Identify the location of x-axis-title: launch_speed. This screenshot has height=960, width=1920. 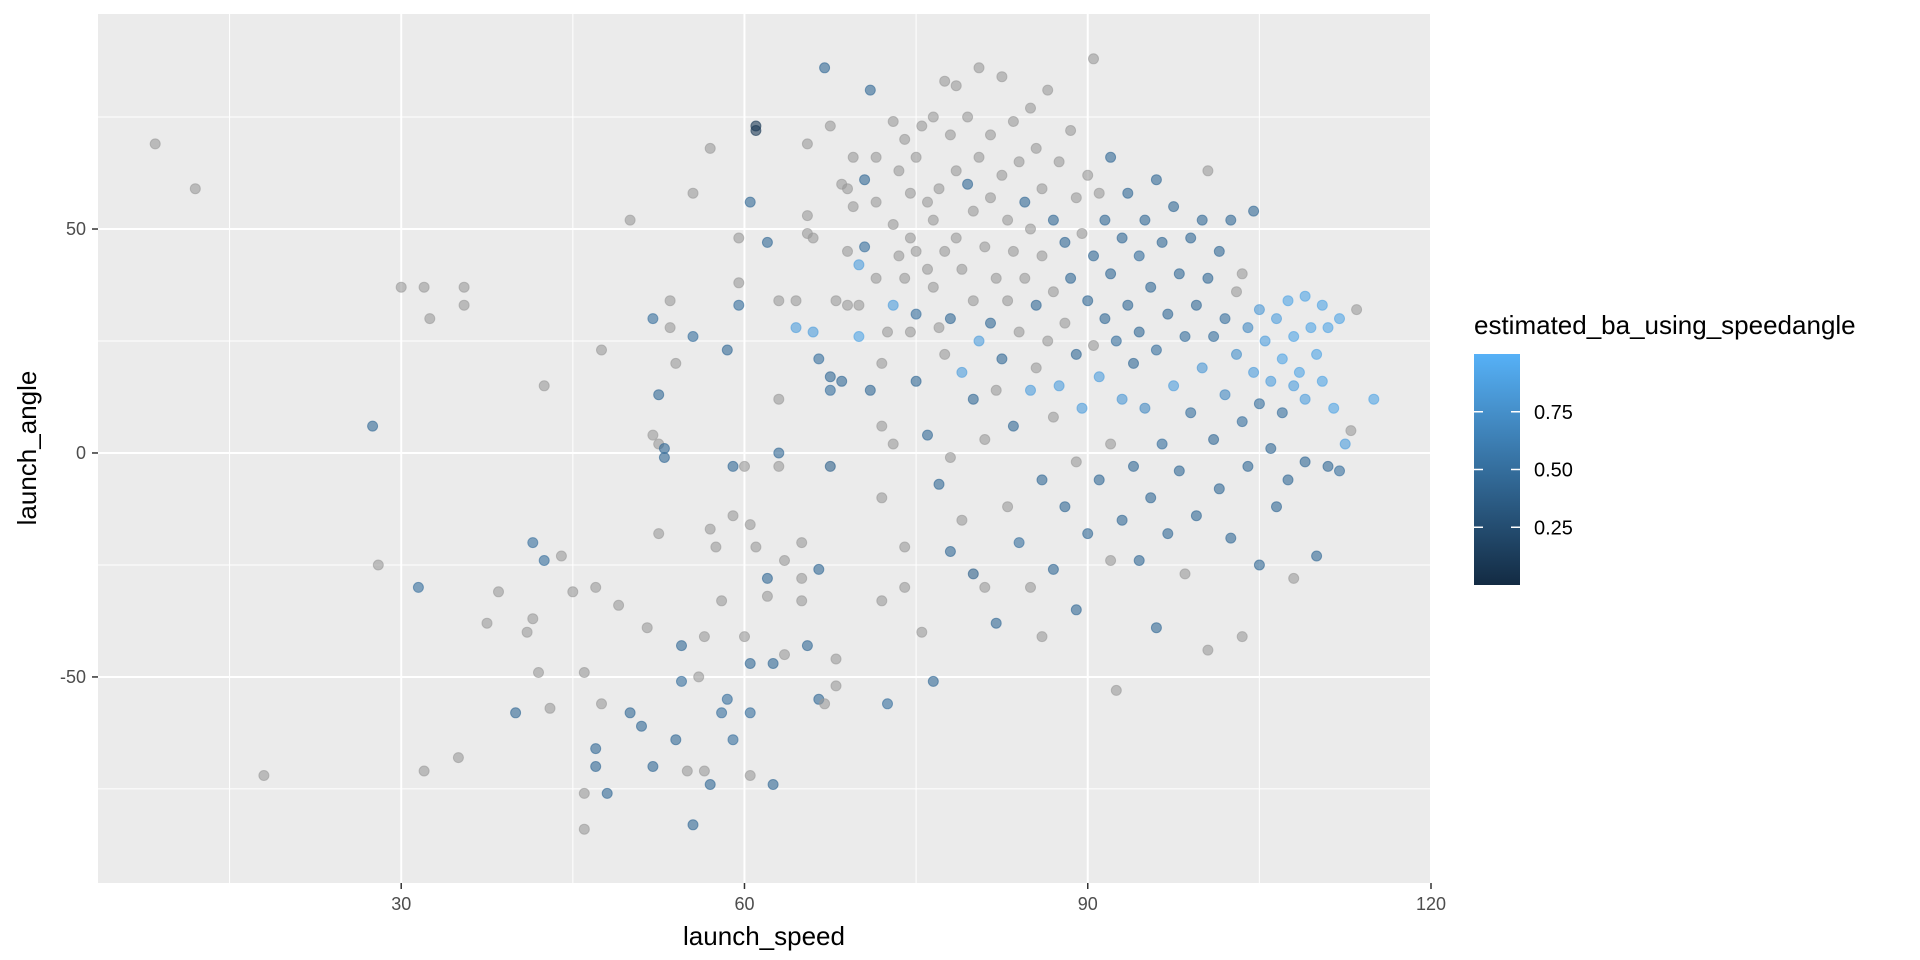
(764, 936).